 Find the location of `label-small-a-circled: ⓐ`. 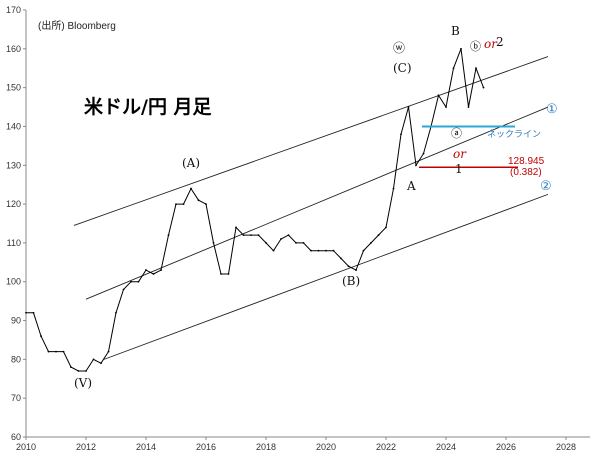

label-small-a-circled: ⓐ is located at coordinates (456, 133).